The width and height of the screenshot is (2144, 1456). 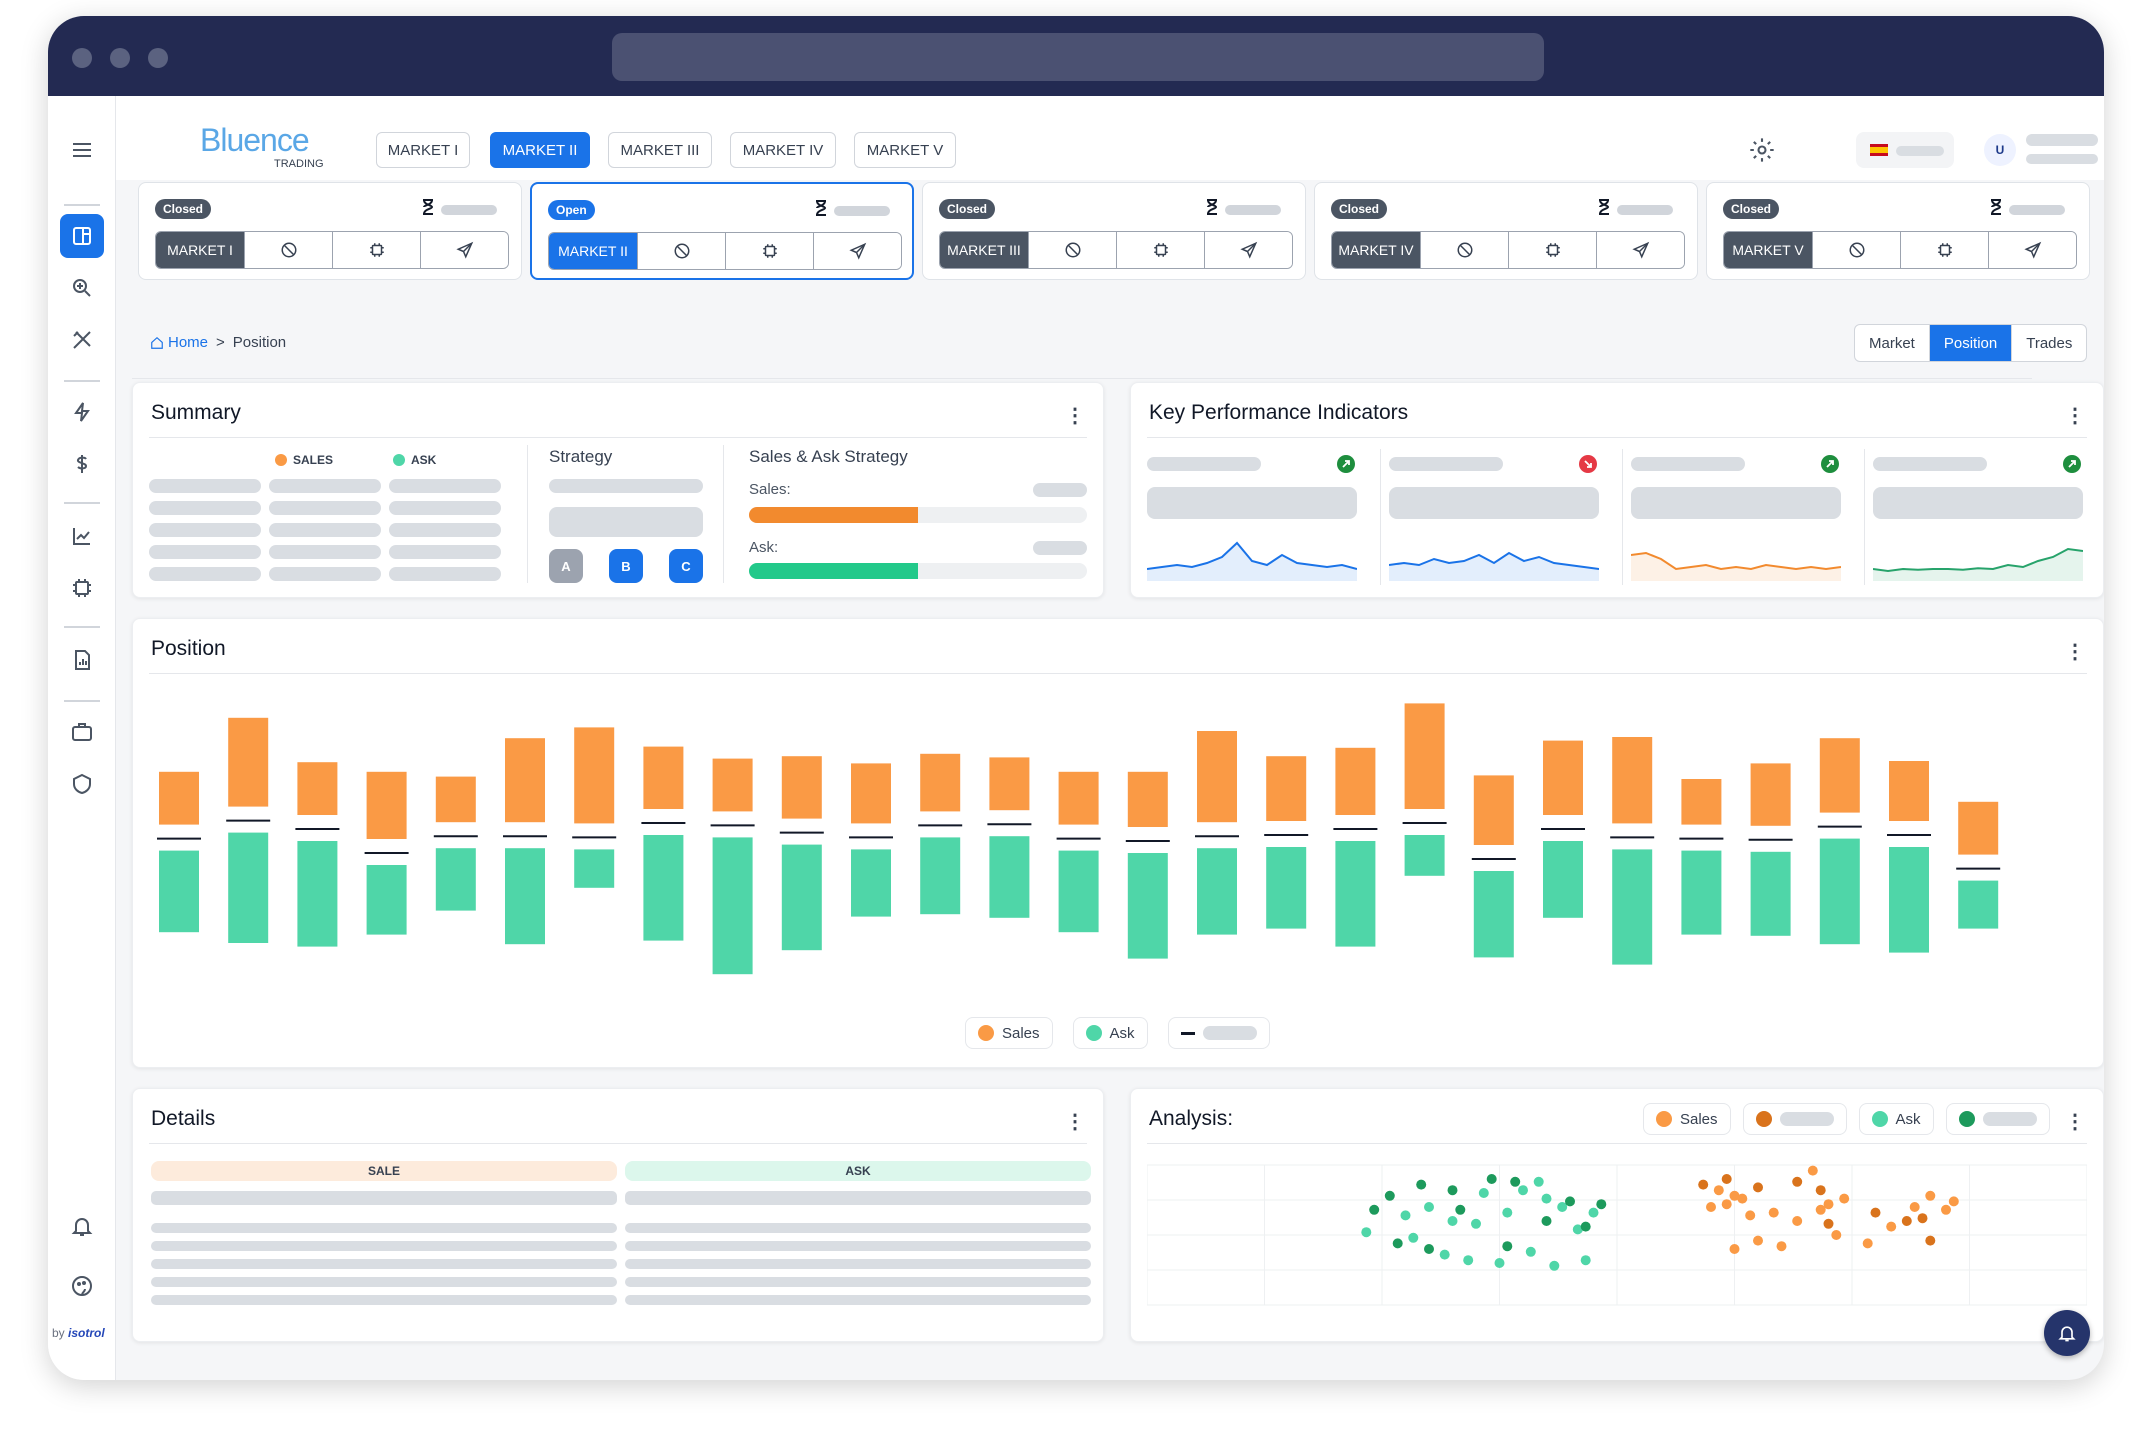 What do you see at coordinates (78, 1333) in the screenshot?
I see `byline: by isotrol` at bounding box center [78, 1333].